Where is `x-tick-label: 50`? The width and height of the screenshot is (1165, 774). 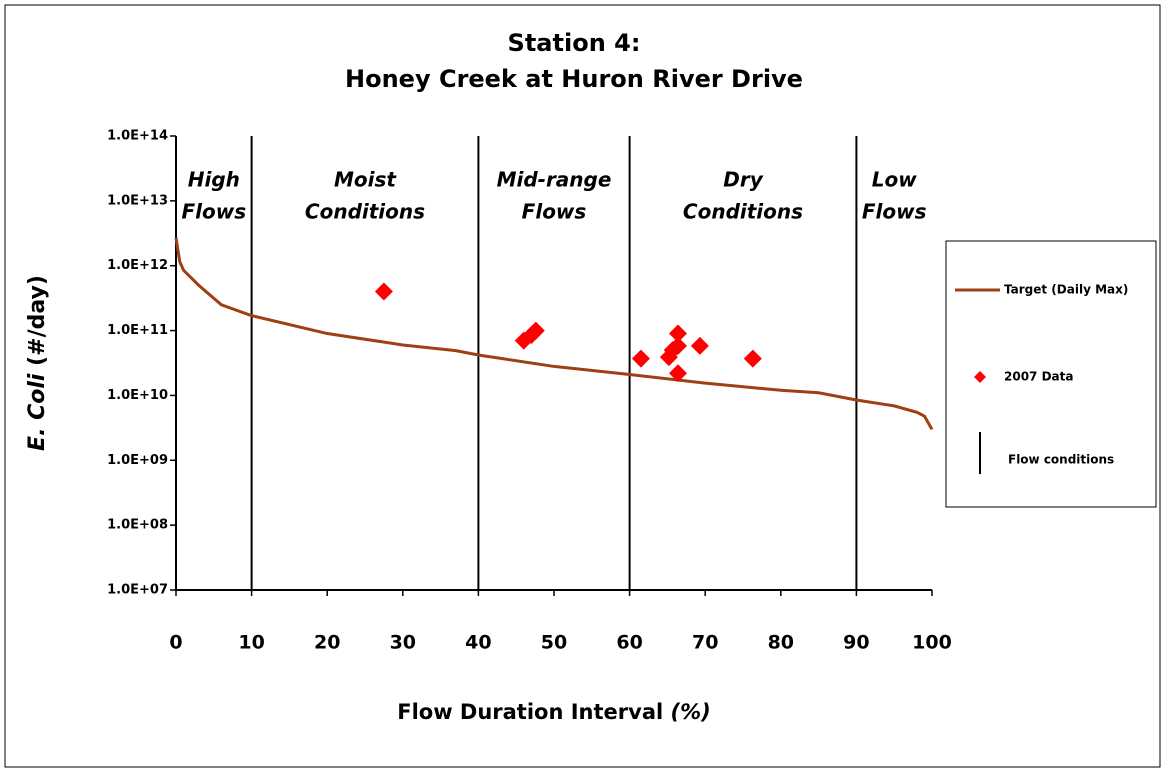
x-tick-label: 50 is located at coordinates (554, 643).